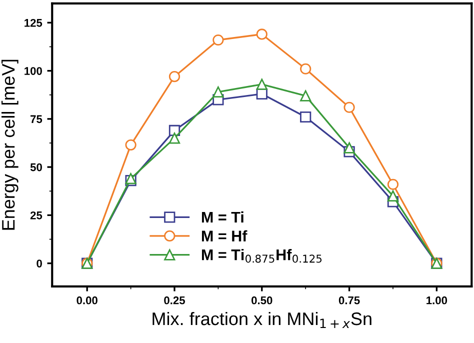  What do you see at coordinates (349, 300) in the screenshot?
I see `x-tick-label: 0.75` at bounding box center [349, 300].